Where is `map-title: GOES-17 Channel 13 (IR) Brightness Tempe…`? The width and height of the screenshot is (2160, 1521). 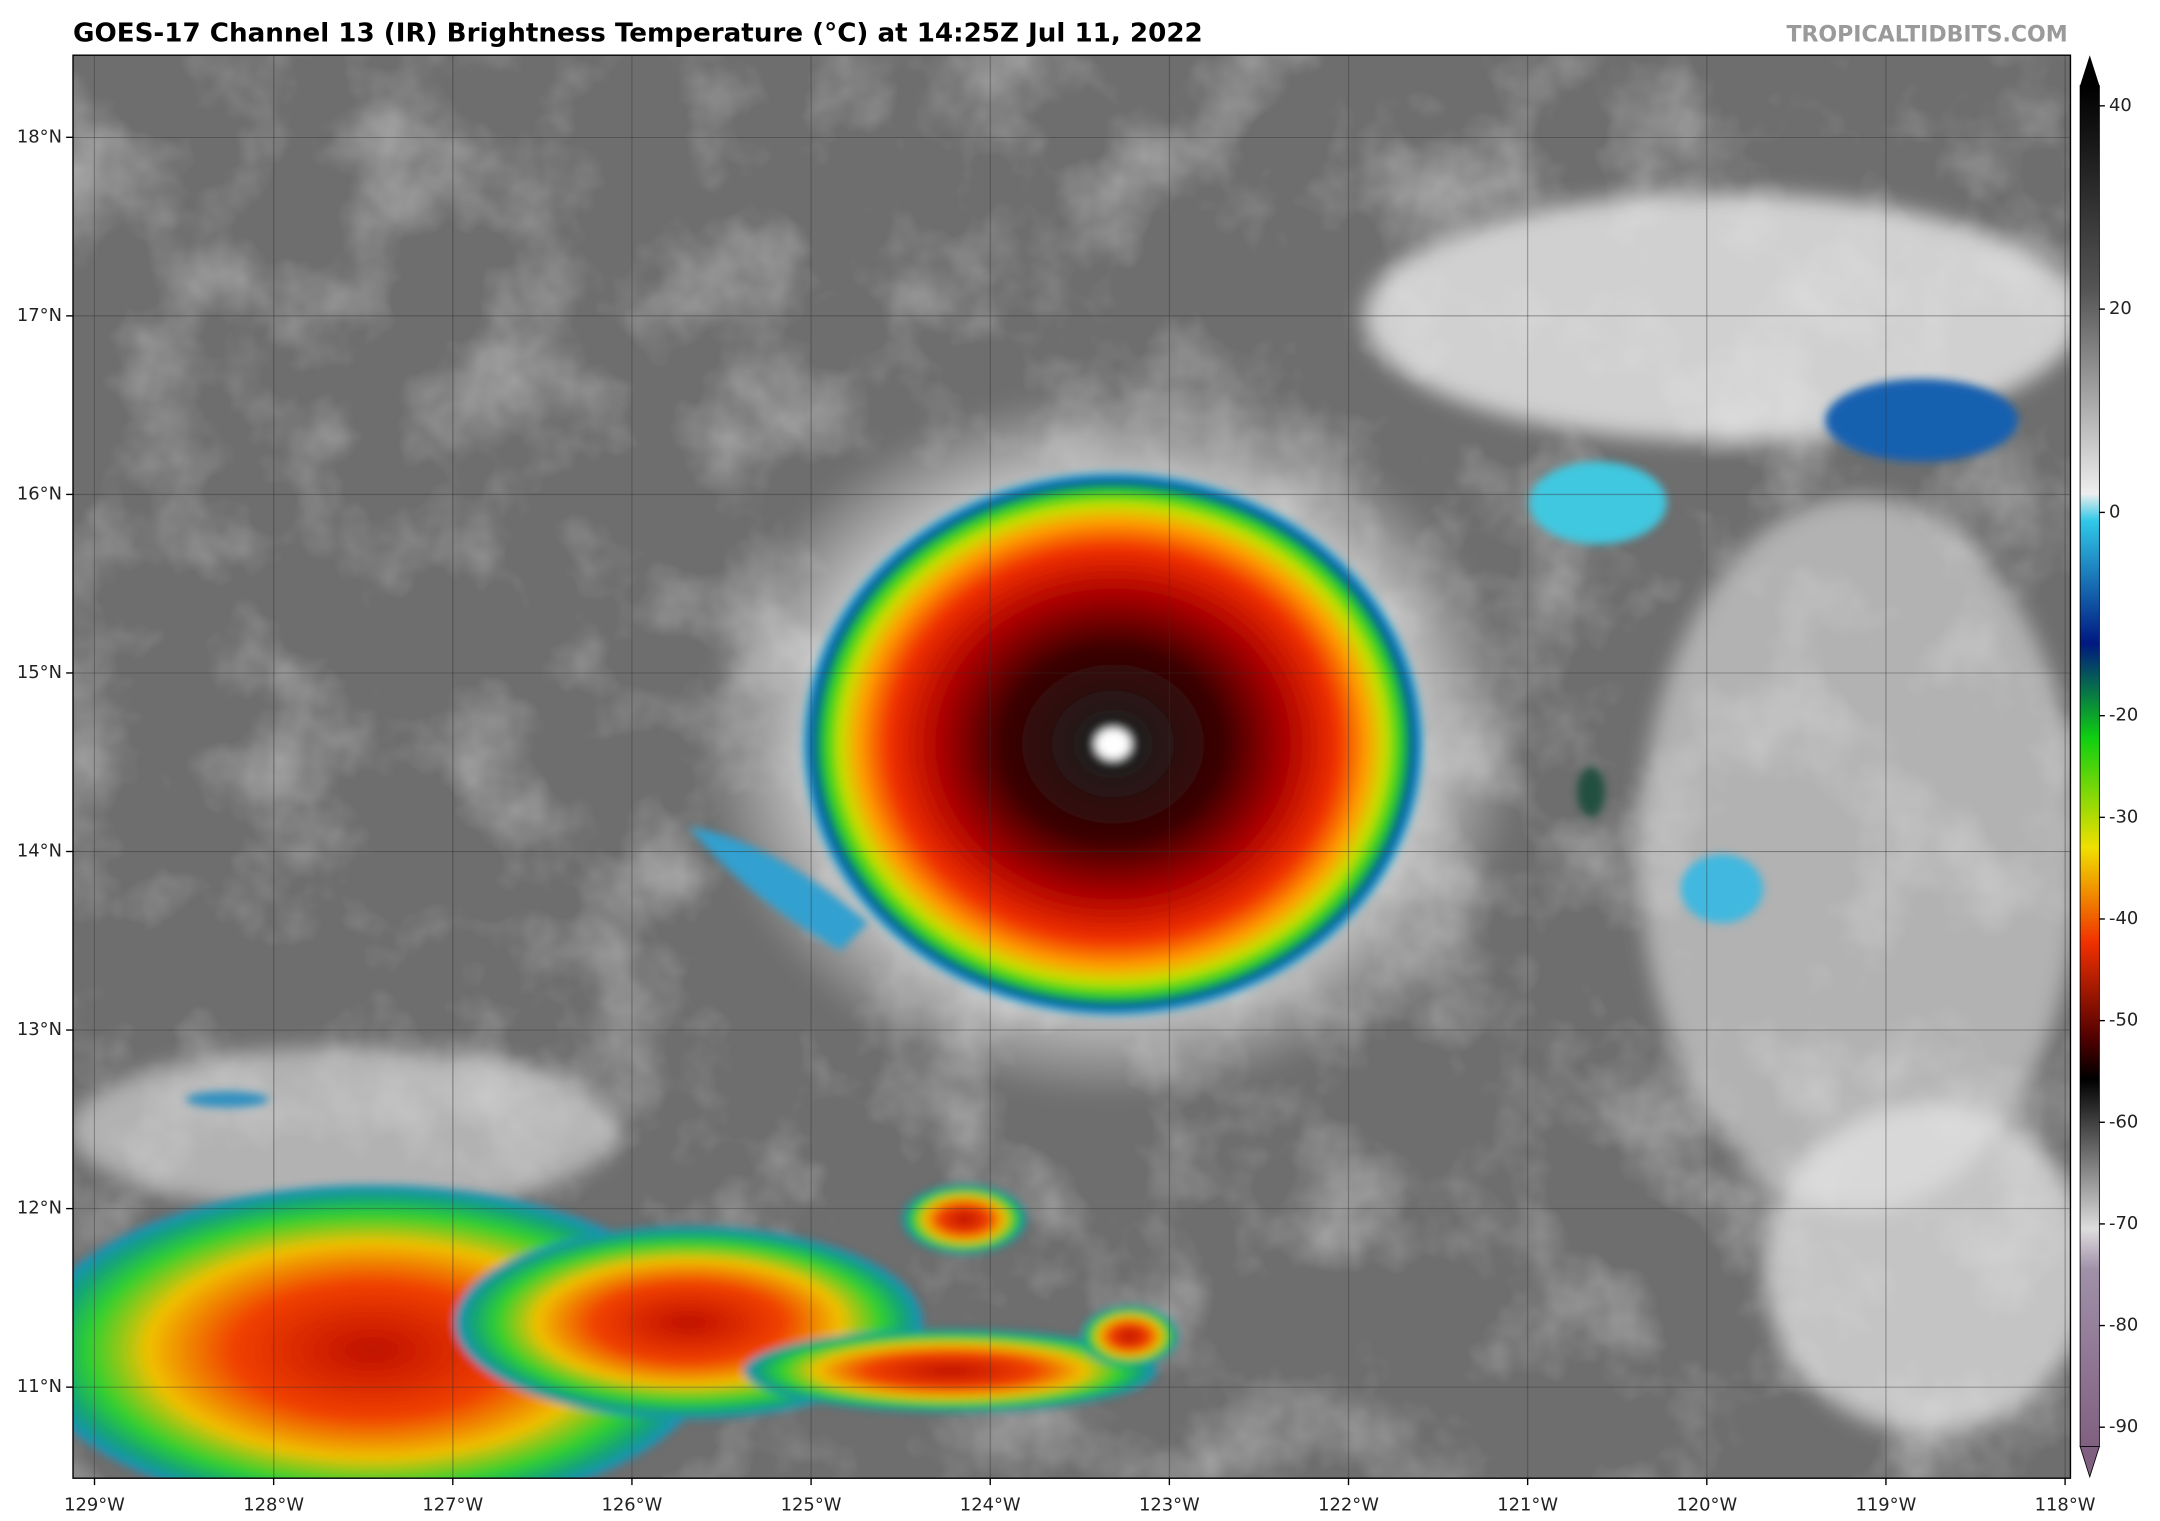 map-title: GOES-17 Channel 13 (IR) Brightness Tempe… is located at coordinates (638, 33).